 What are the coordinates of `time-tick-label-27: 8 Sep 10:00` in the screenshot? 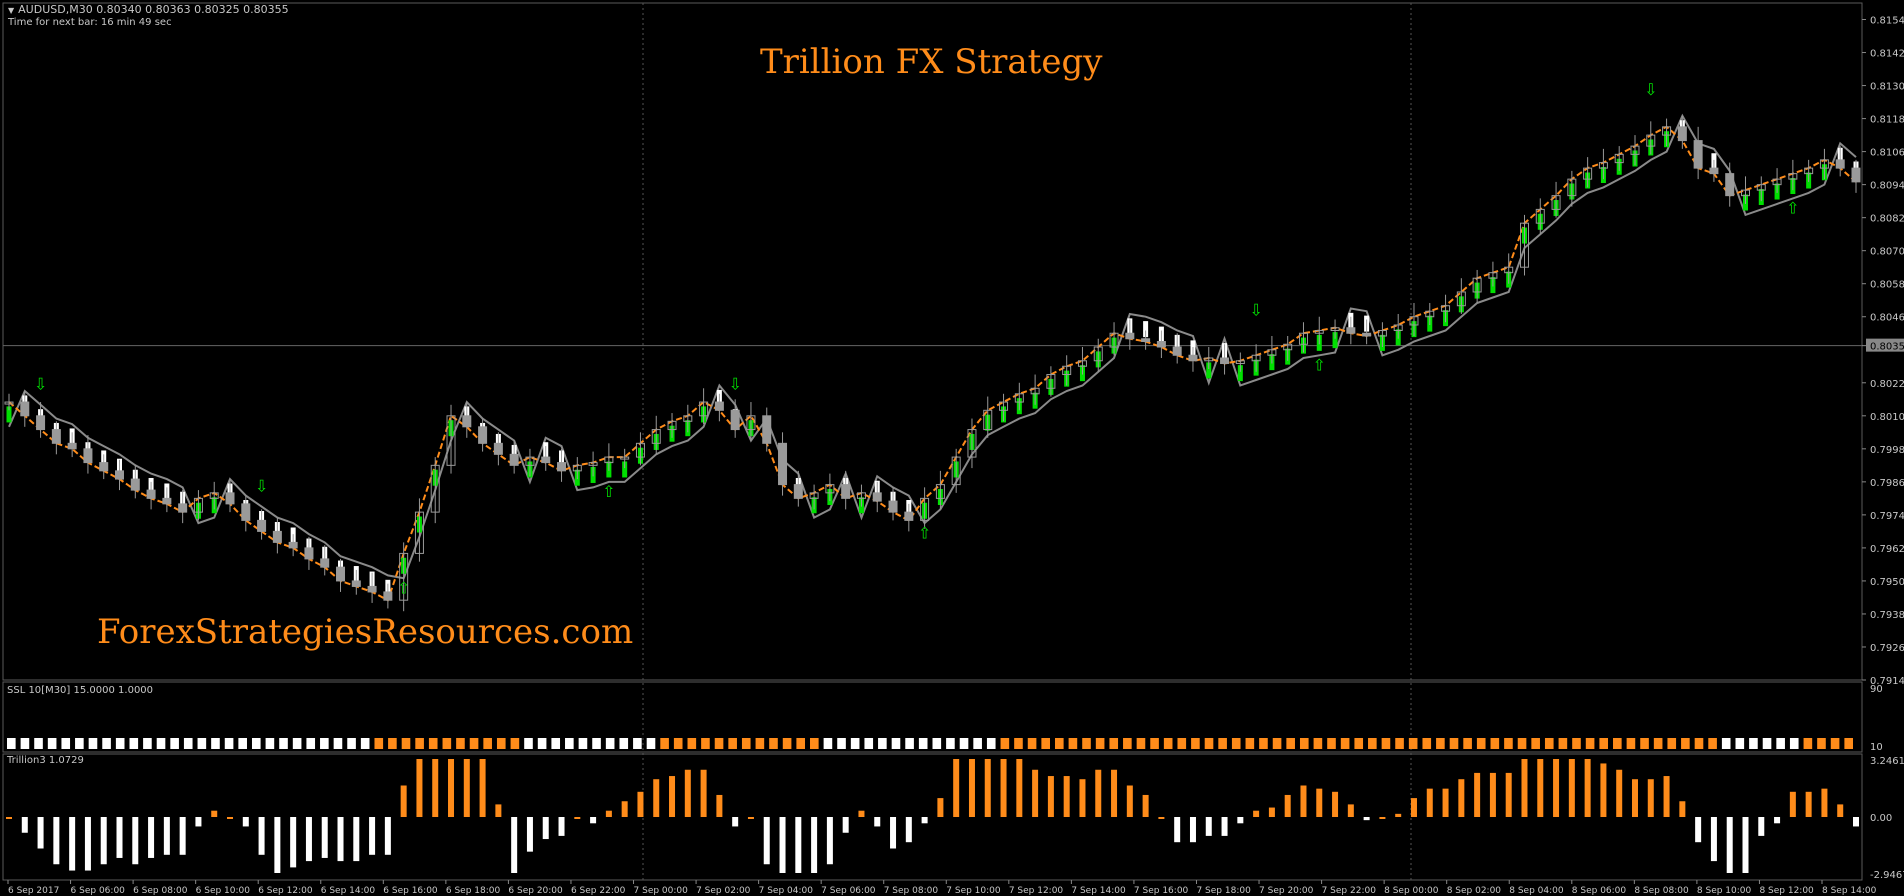 It's located at (1724, 891).